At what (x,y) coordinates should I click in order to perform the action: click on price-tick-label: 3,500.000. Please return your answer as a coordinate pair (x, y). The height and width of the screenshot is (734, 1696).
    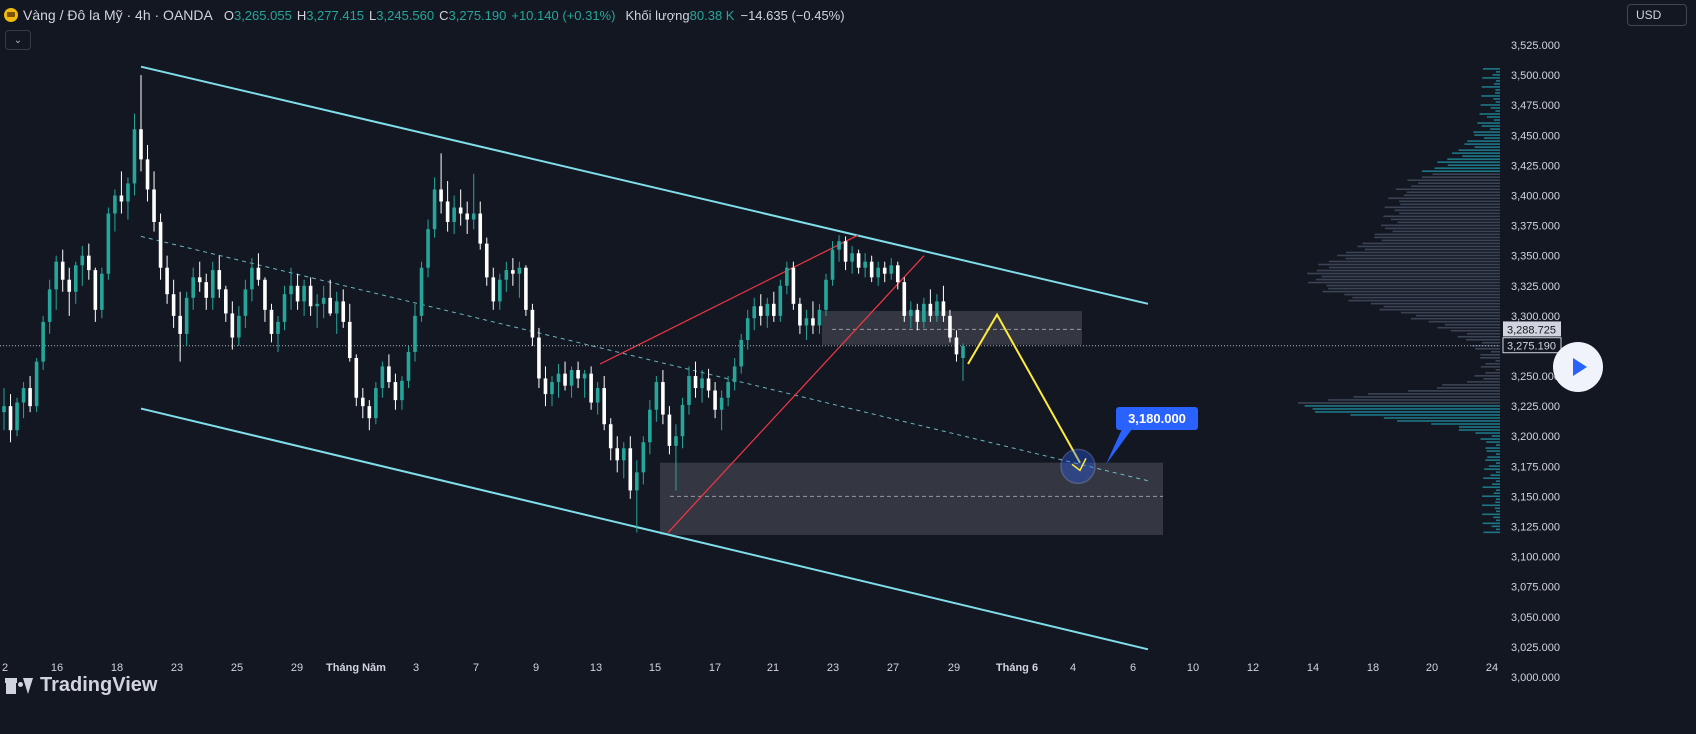
    Looking at the image, I should click on (1535, 76).